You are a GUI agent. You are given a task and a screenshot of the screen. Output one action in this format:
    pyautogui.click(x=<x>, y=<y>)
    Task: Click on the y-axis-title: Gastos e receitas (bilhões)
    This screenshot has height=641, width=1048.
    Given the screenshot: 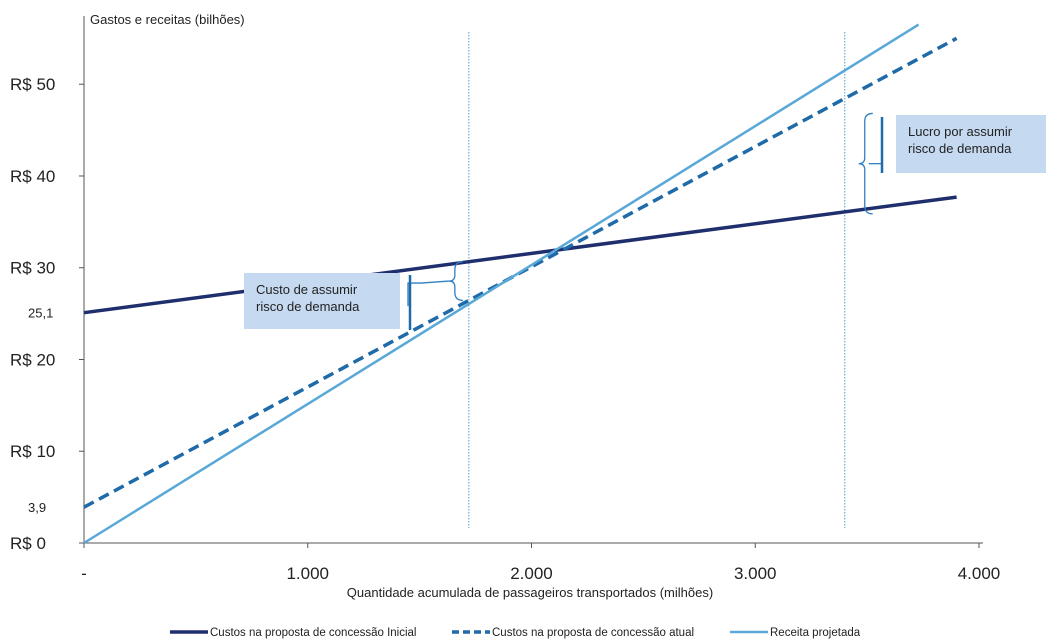 What is the action you would take?
    pyautogui.click(x=167, y=19)
    